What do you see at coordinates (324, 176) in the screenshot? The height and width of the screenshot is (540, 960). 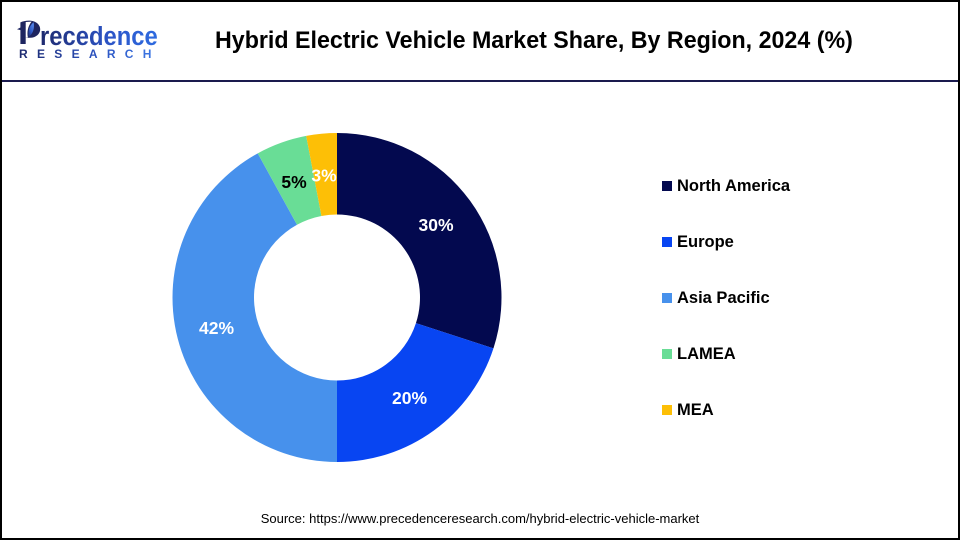 I see `svg-text: 3%` at bounding box center [324, 176].